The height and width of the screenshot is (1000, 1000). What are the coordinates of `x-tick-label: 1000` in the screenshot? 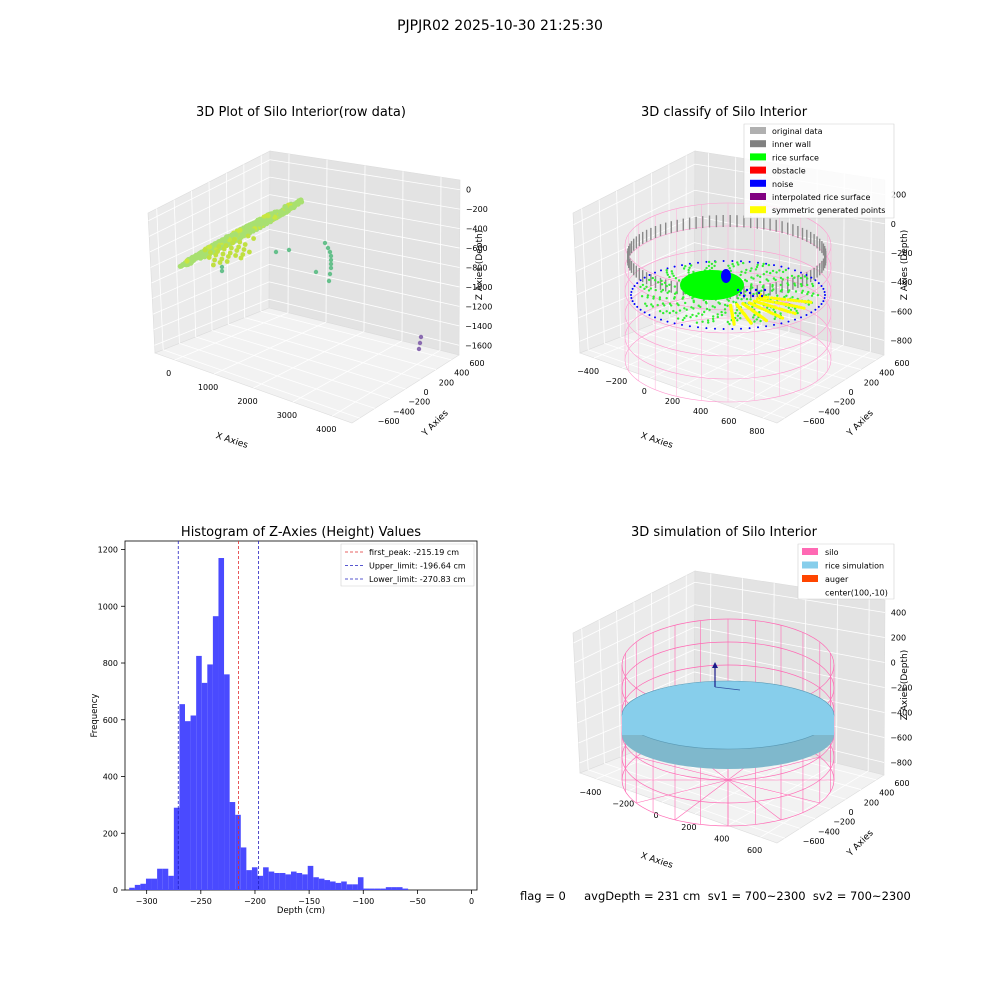 It's located at (208, 387).